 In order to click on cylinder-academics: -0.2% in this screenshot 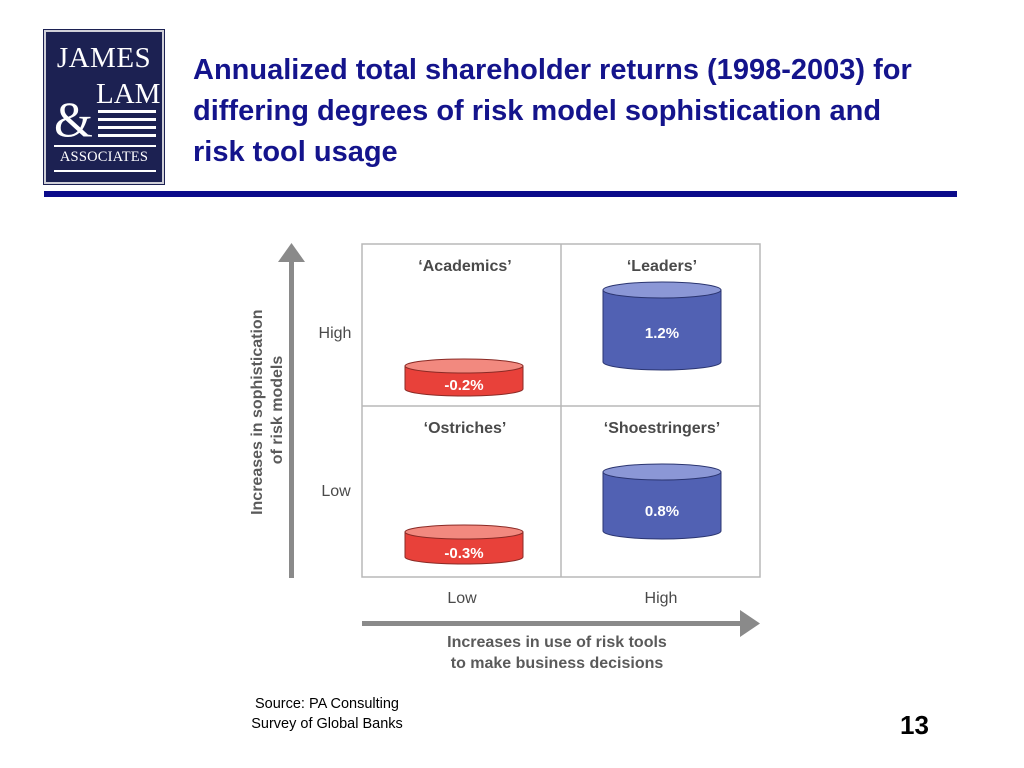, I will do `click(464, 377)`.